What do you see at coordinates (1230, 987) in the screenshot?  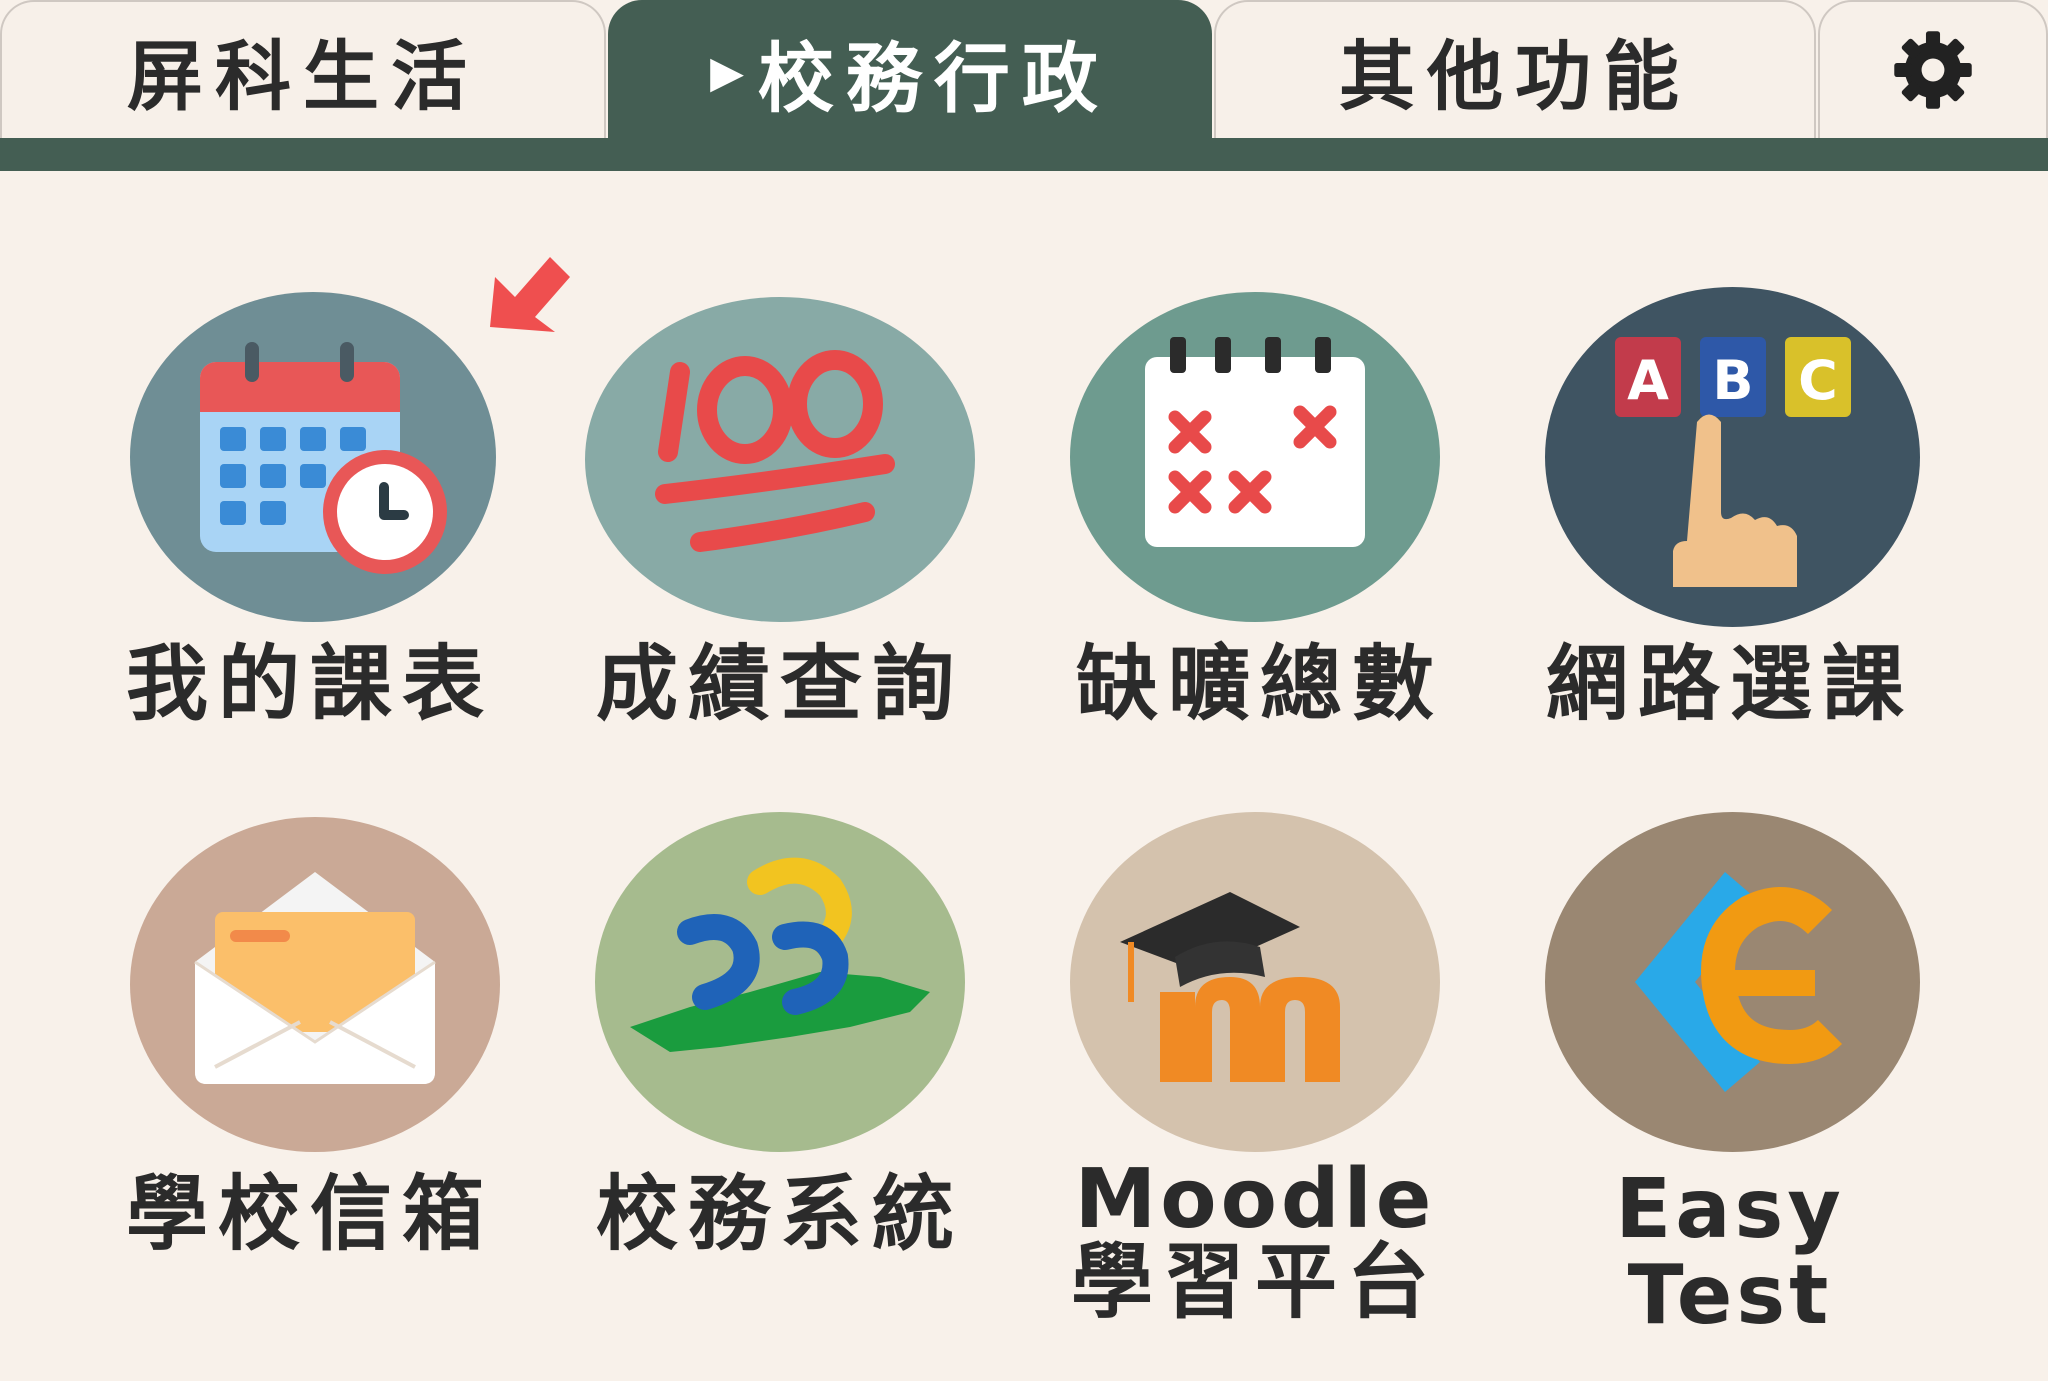 I see `moodle-icon` at bounding box center [1230, 987].